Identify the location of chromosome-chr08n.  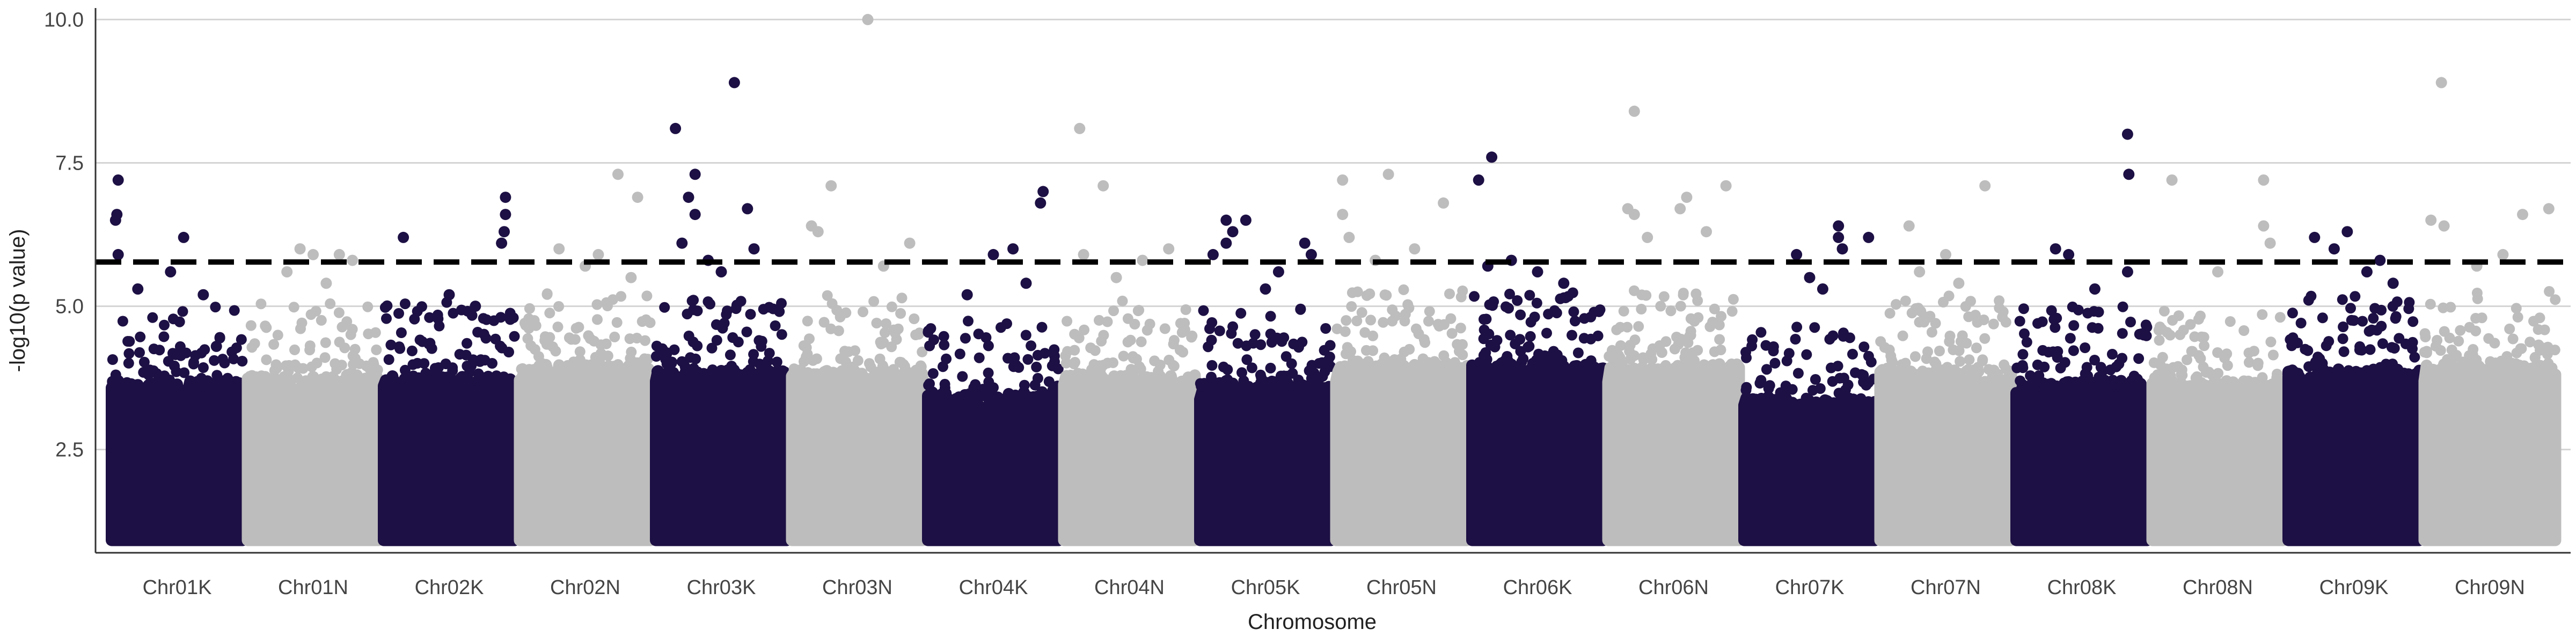
(2217, 360).